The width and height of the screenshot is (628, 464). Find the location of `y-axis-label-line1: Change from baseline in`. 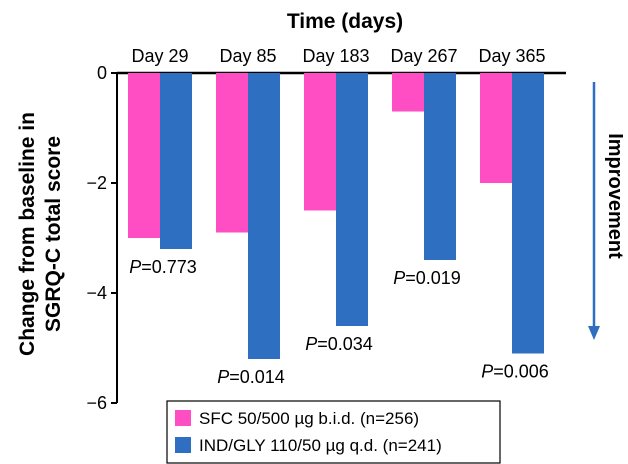

y-axis-label-line1: Change from baseline in is located at coordinates (27, 234).